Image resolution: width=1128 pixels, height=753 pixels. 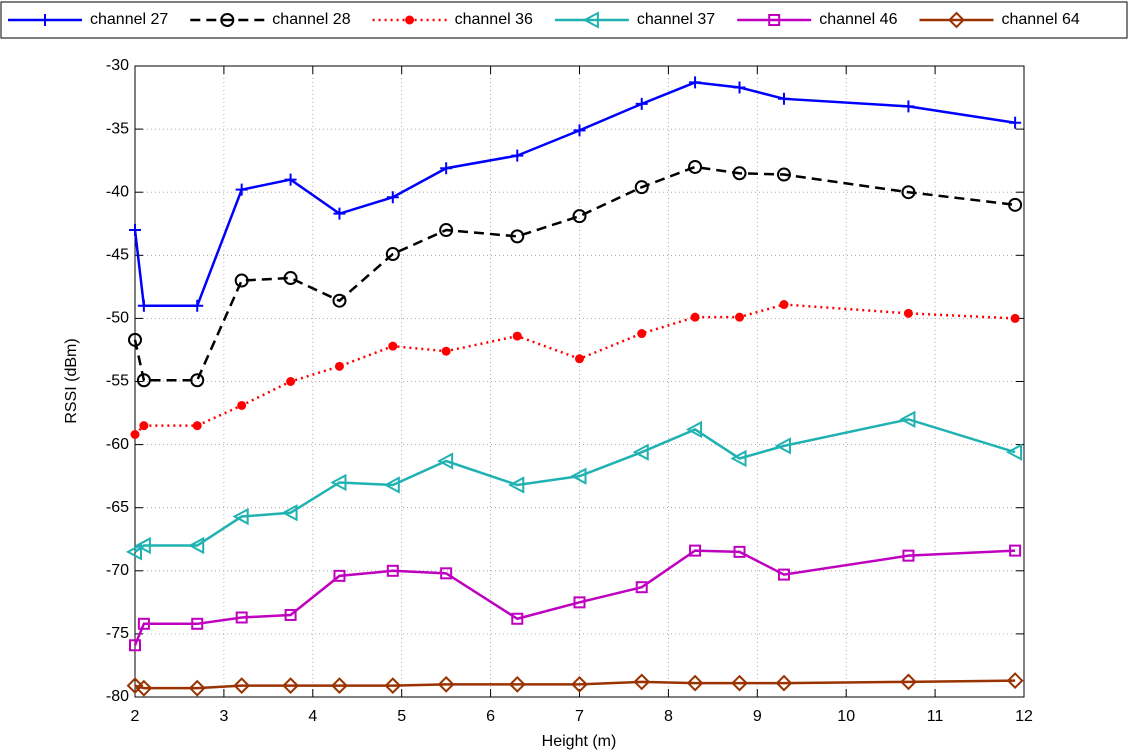 I want to click on x-tick-label: 5, so click(x=401, y=716).